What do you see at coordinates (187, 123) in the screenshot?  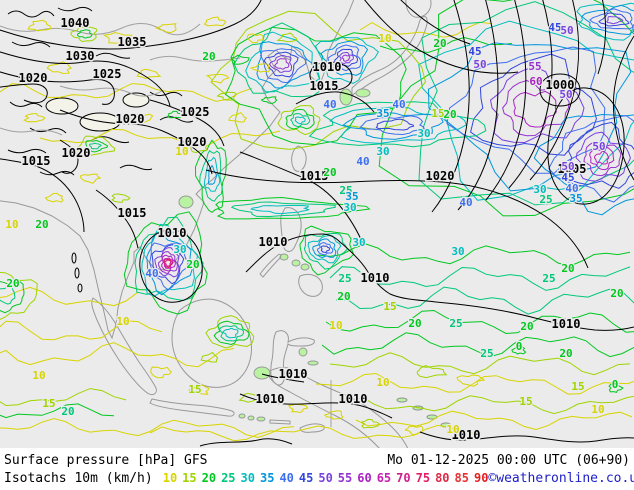 I see `isobar-1025-b` at bounding box center [187, 123].